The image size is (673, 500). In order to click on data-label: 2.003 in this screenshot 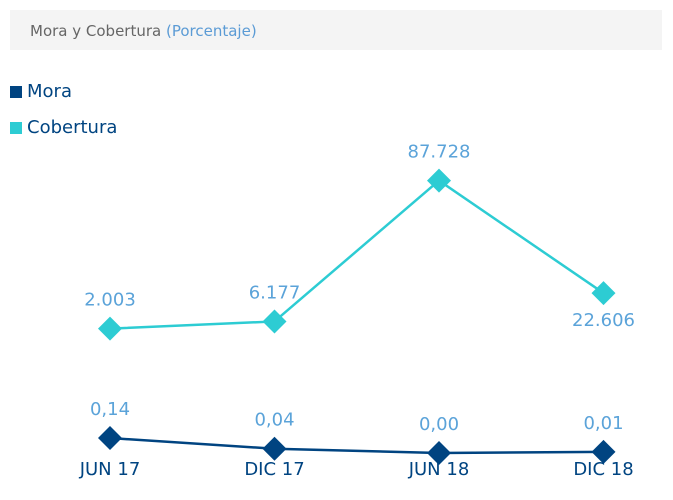, I will do `click(110, 300)`.